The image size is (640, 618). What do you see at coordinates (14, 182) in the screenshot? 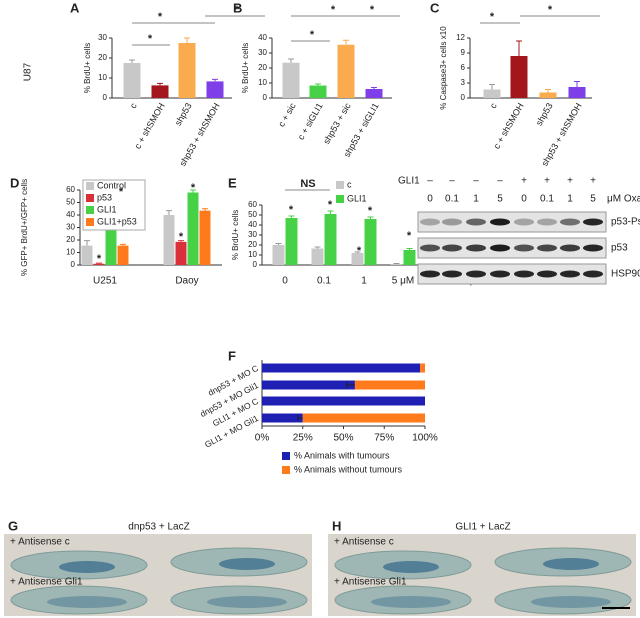
I see `panel-letter: D` at bounding box center [14, 182].